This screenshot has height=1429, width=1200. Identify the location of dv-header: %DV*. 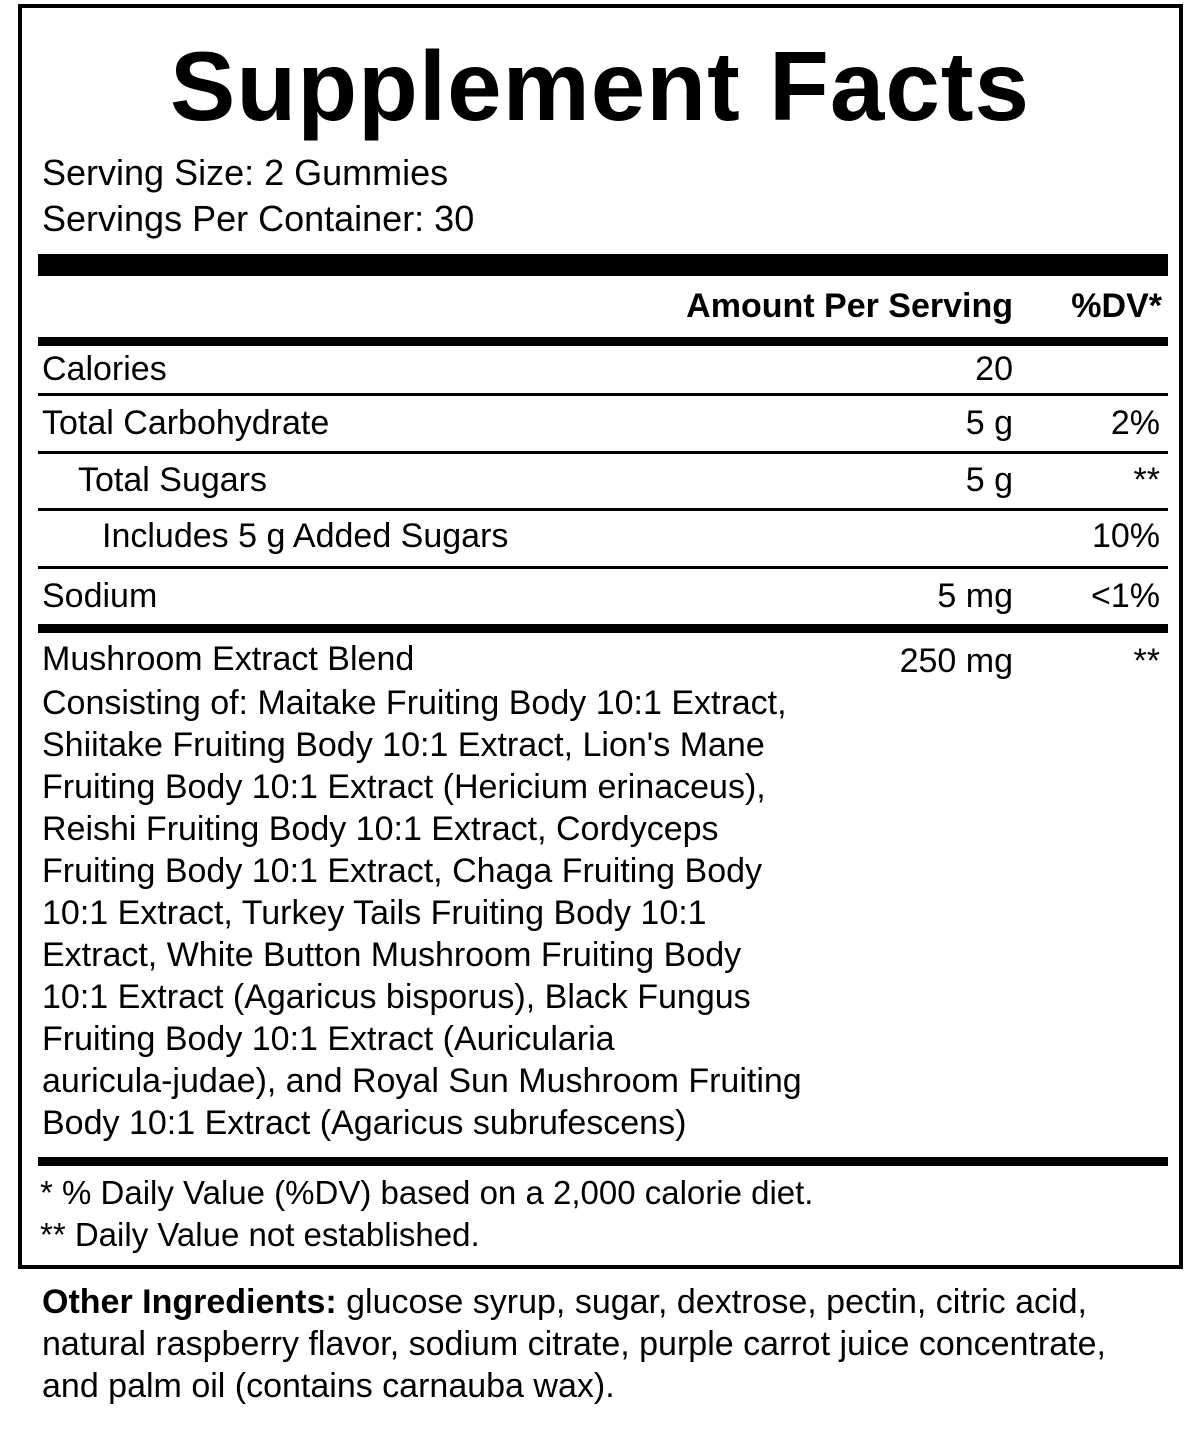
(1116, 306).